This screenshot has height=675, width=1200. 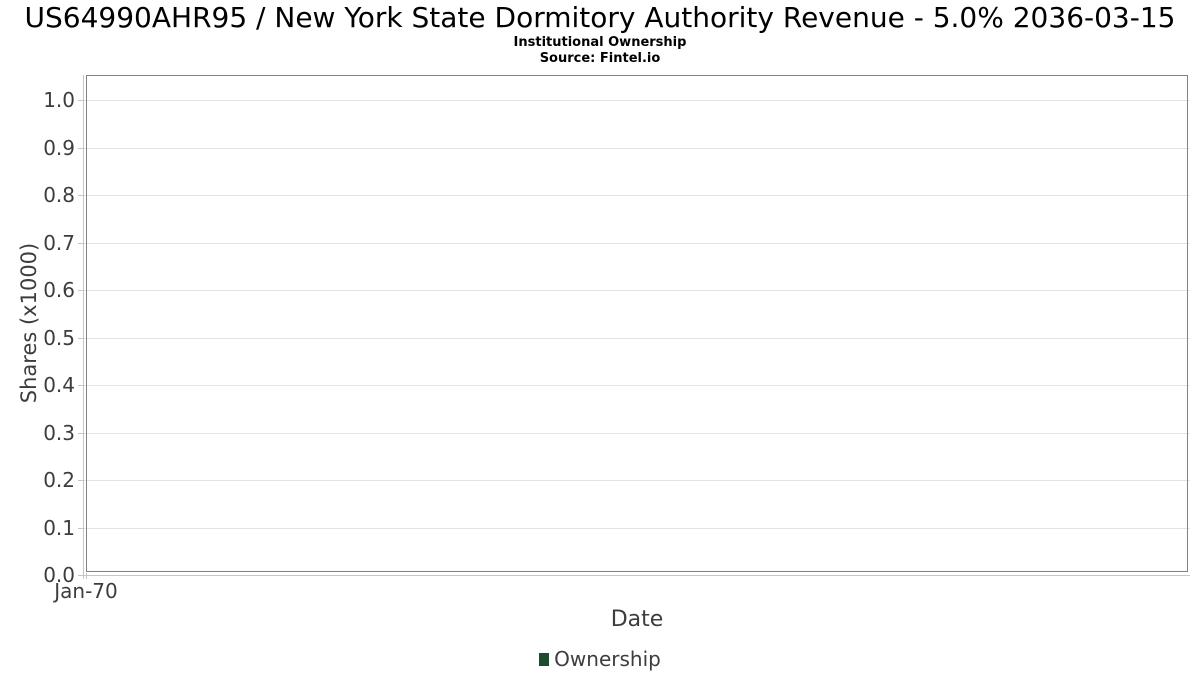 I want to click on y-tick-label: 1.0, so click(x=59, y=100).